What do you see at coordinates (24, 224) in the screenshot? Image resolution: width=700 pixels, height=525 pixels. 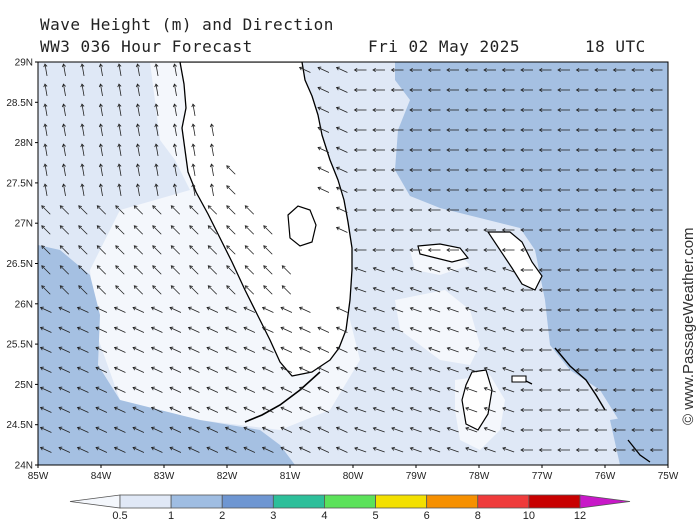 I see `lat-tick-label: 27N` at bounding box center [24, 224].